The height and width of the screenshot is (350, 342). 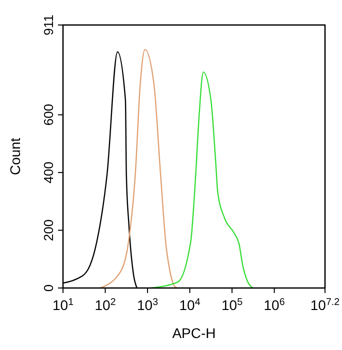 What do you see at coordinates (148, 304) in the screenshot?
I see `x-tick-label: 10$^{3}$` at bounding box center [148, 304].